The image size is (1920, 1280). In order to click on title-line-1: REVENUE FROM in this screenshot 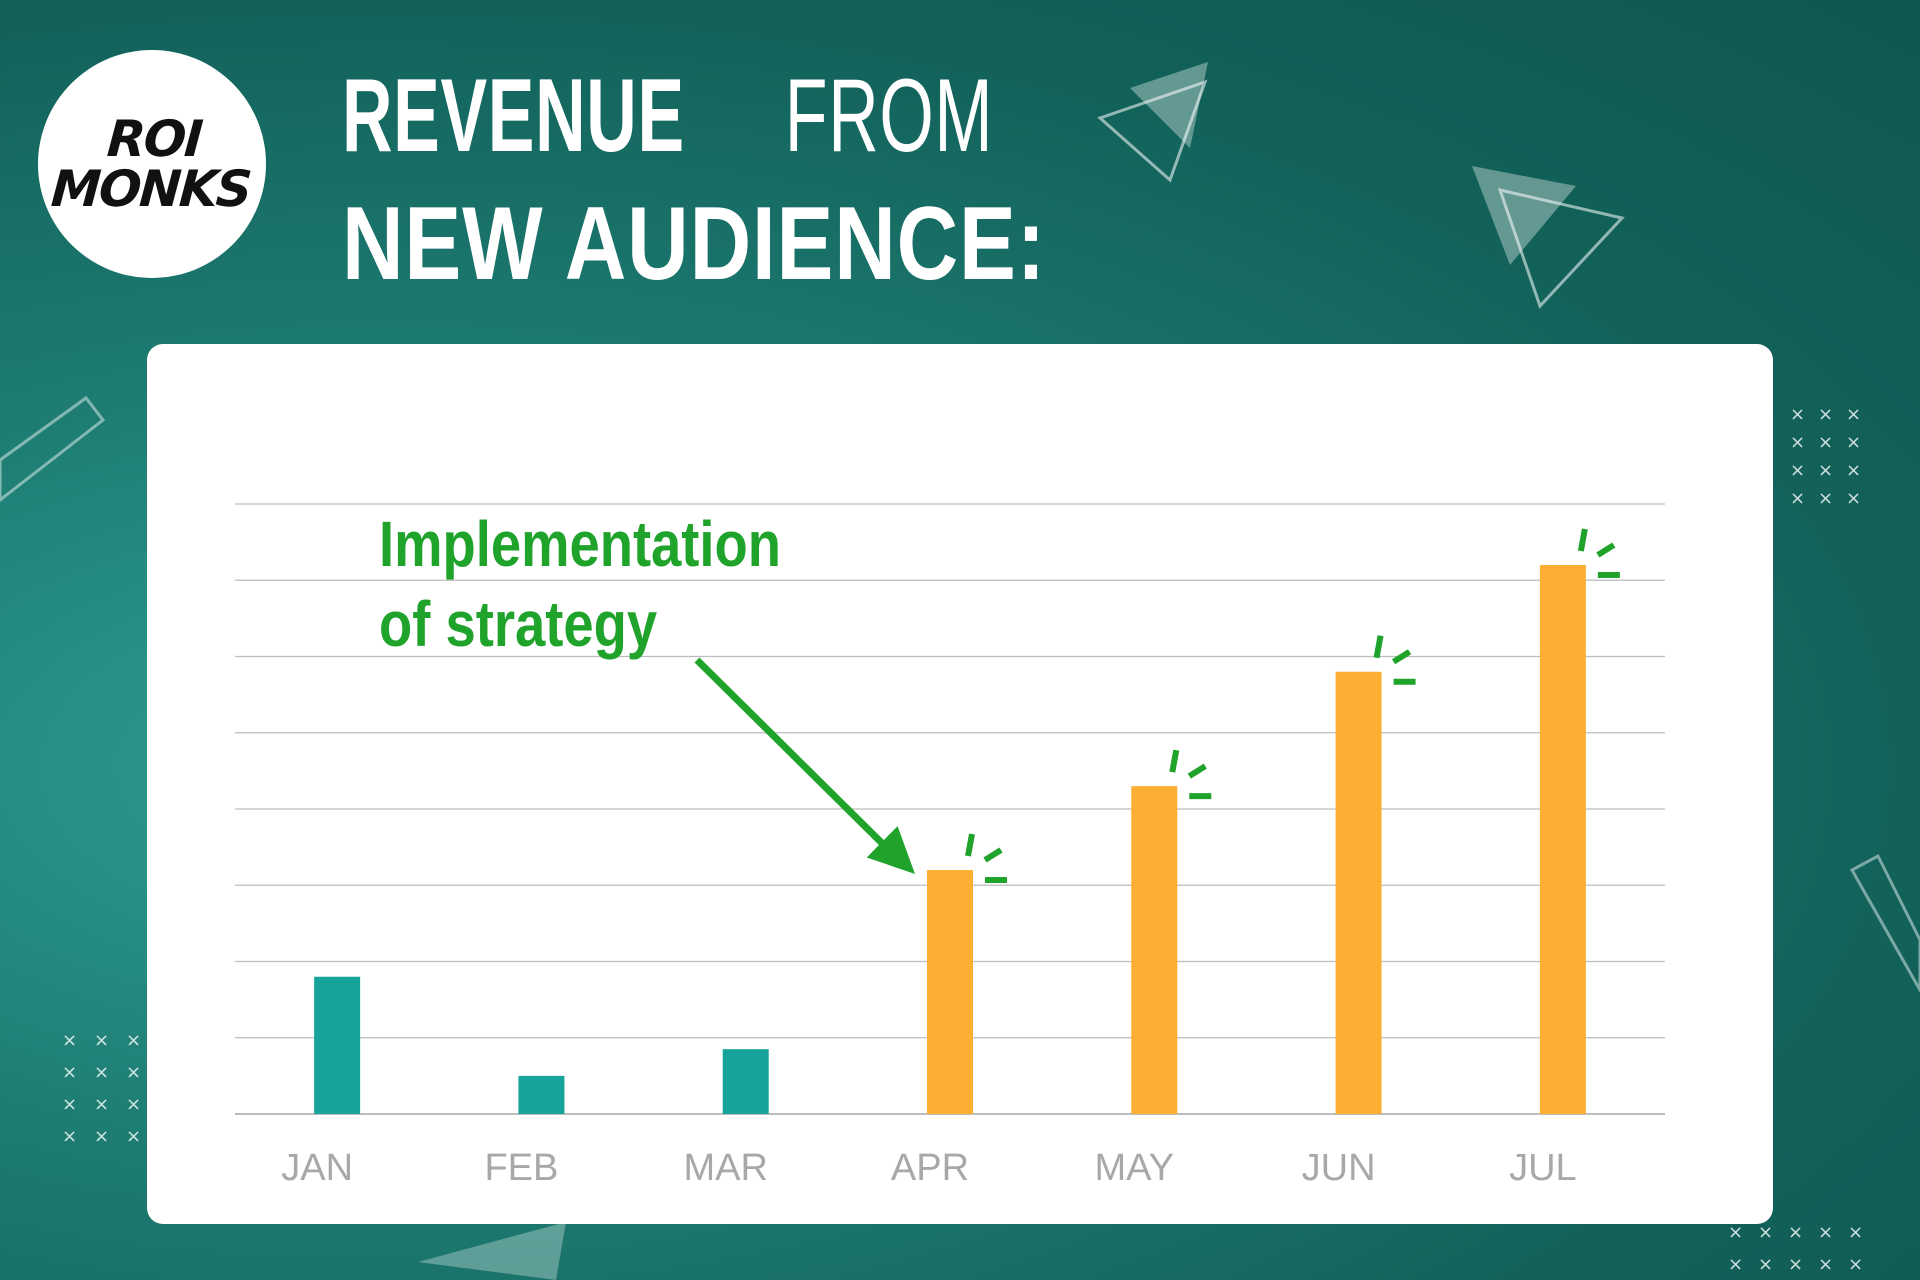, I will do `click(771, 116)`.